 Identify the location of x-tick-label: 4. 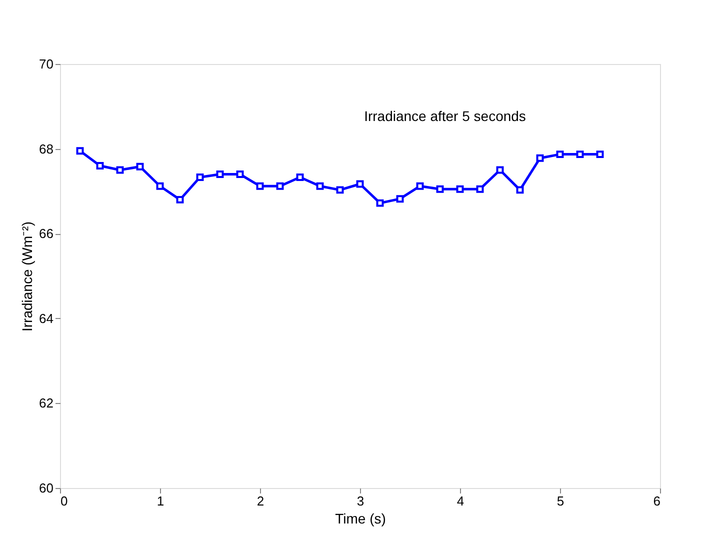
(460, 501).